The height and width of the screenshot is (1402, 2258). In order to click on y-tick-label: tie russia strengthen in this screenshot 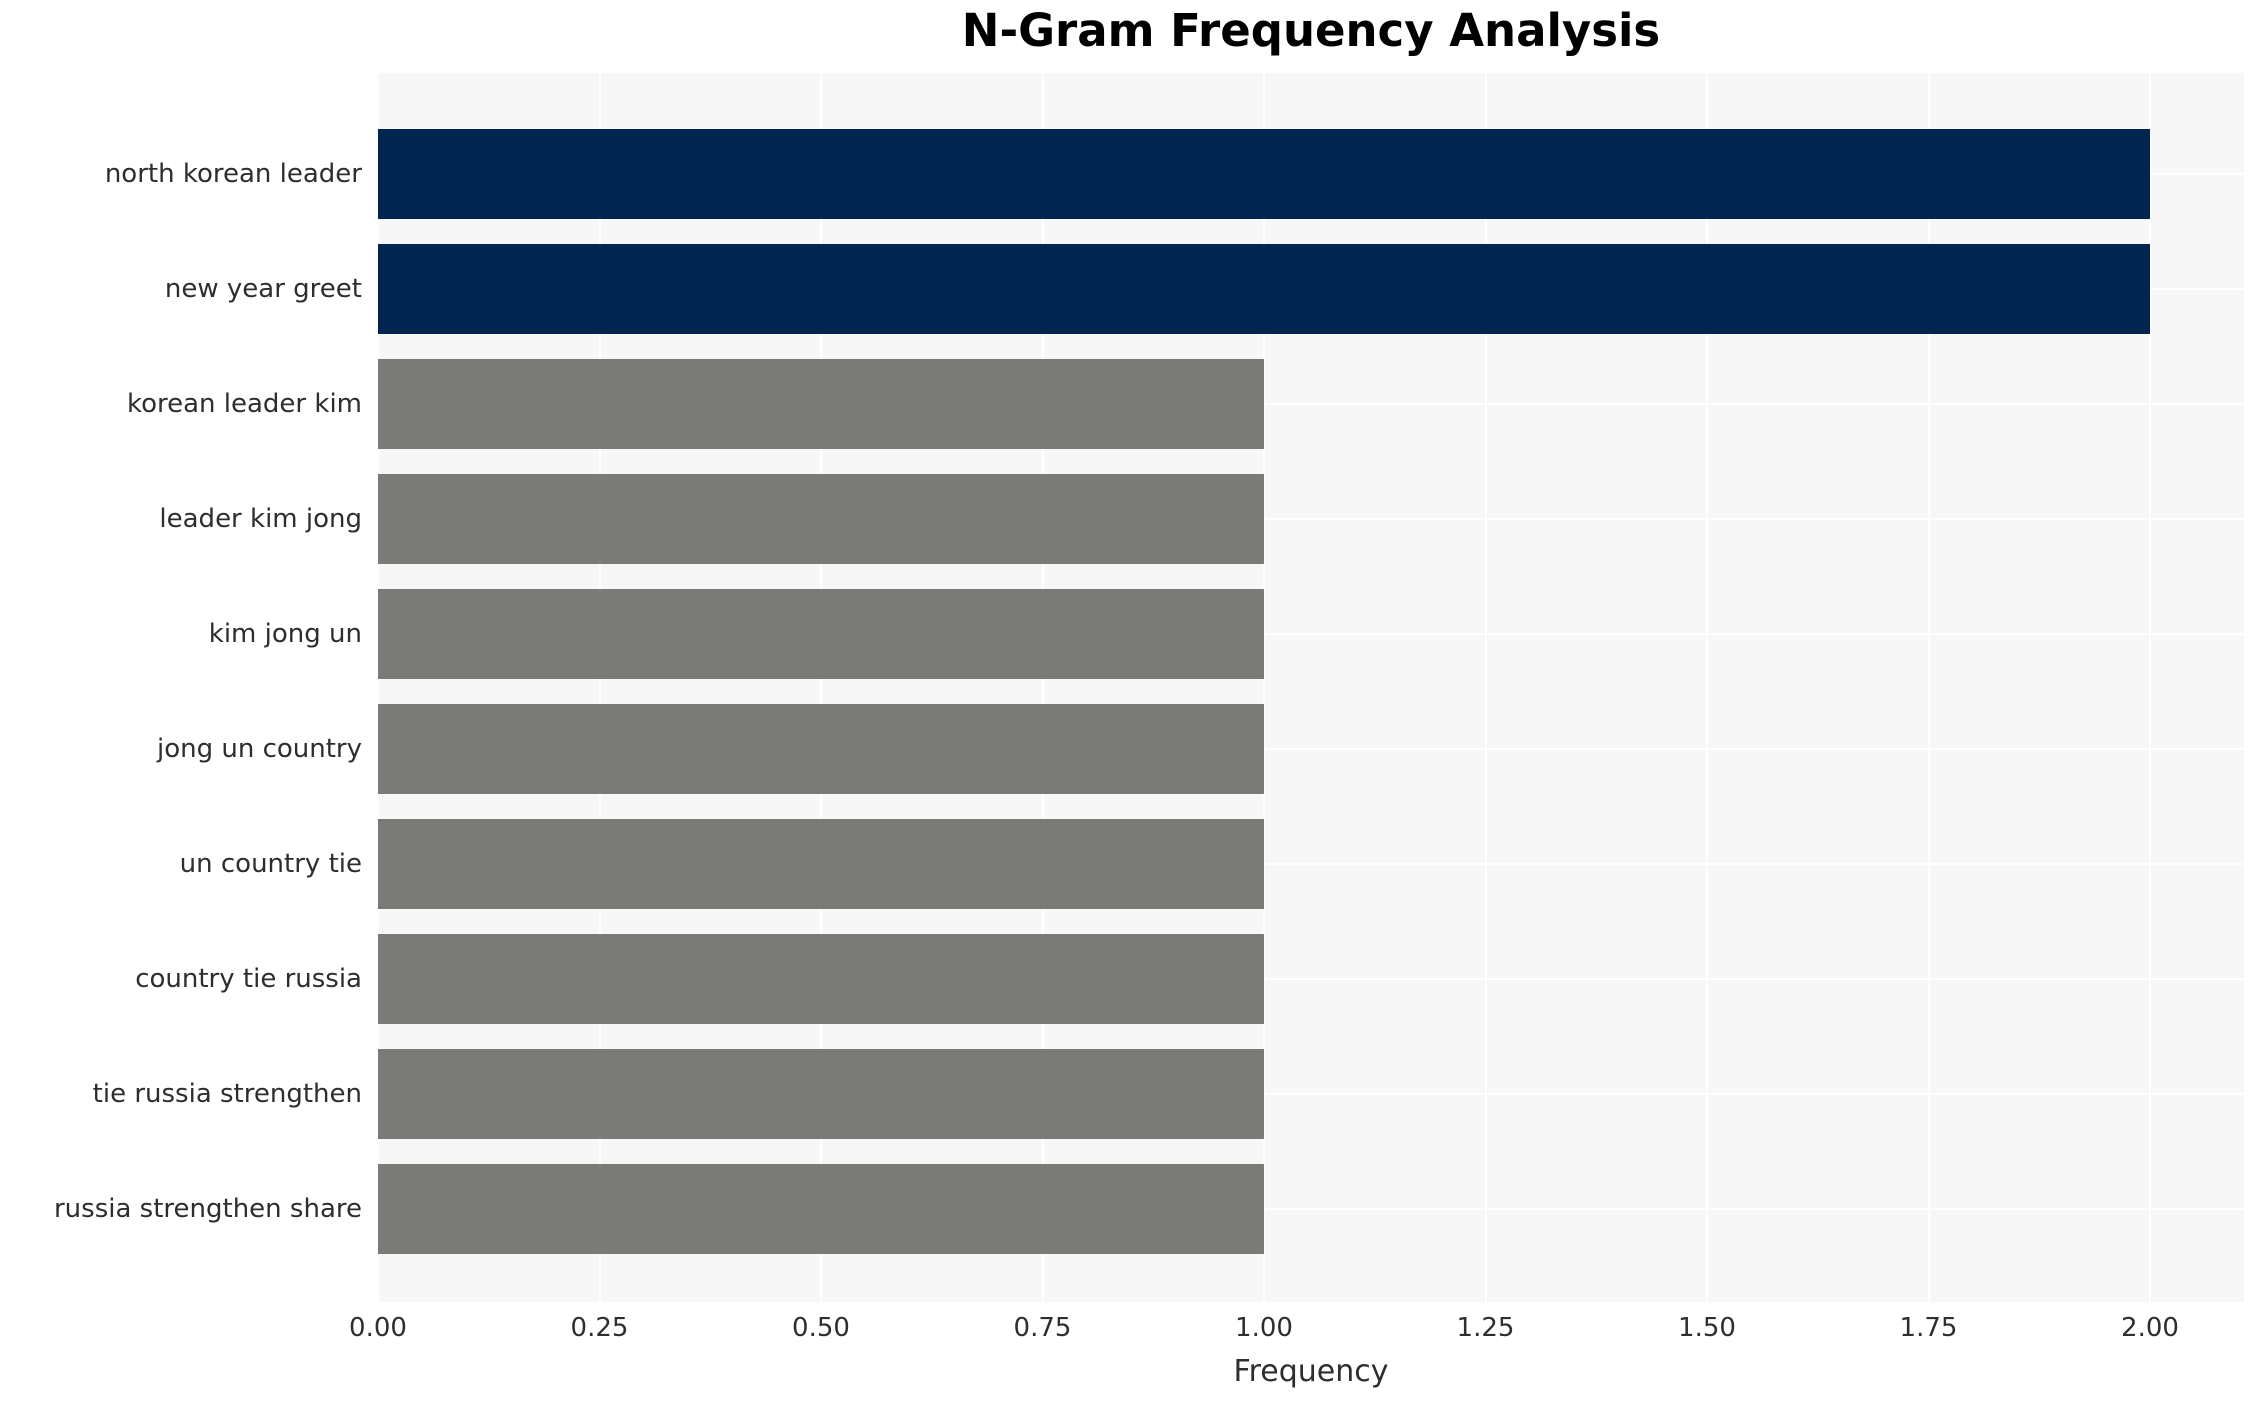, I will do `click(227, 1093)`.